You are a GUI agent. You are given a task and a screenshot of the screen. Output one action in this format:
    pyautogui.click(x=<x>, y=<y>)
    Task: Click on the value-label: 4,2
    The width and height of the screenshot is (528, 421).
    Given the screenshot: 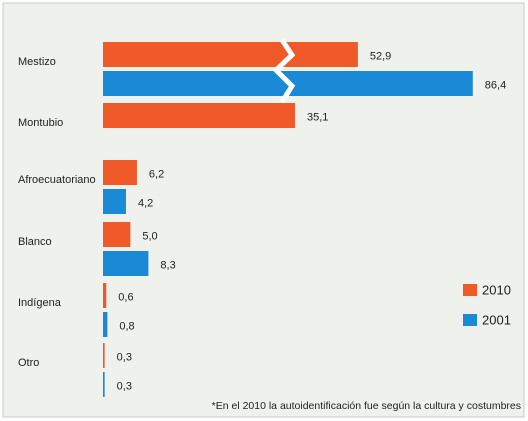 What is the action you would take?
    pyautogui.click(x=145, y=203)
    